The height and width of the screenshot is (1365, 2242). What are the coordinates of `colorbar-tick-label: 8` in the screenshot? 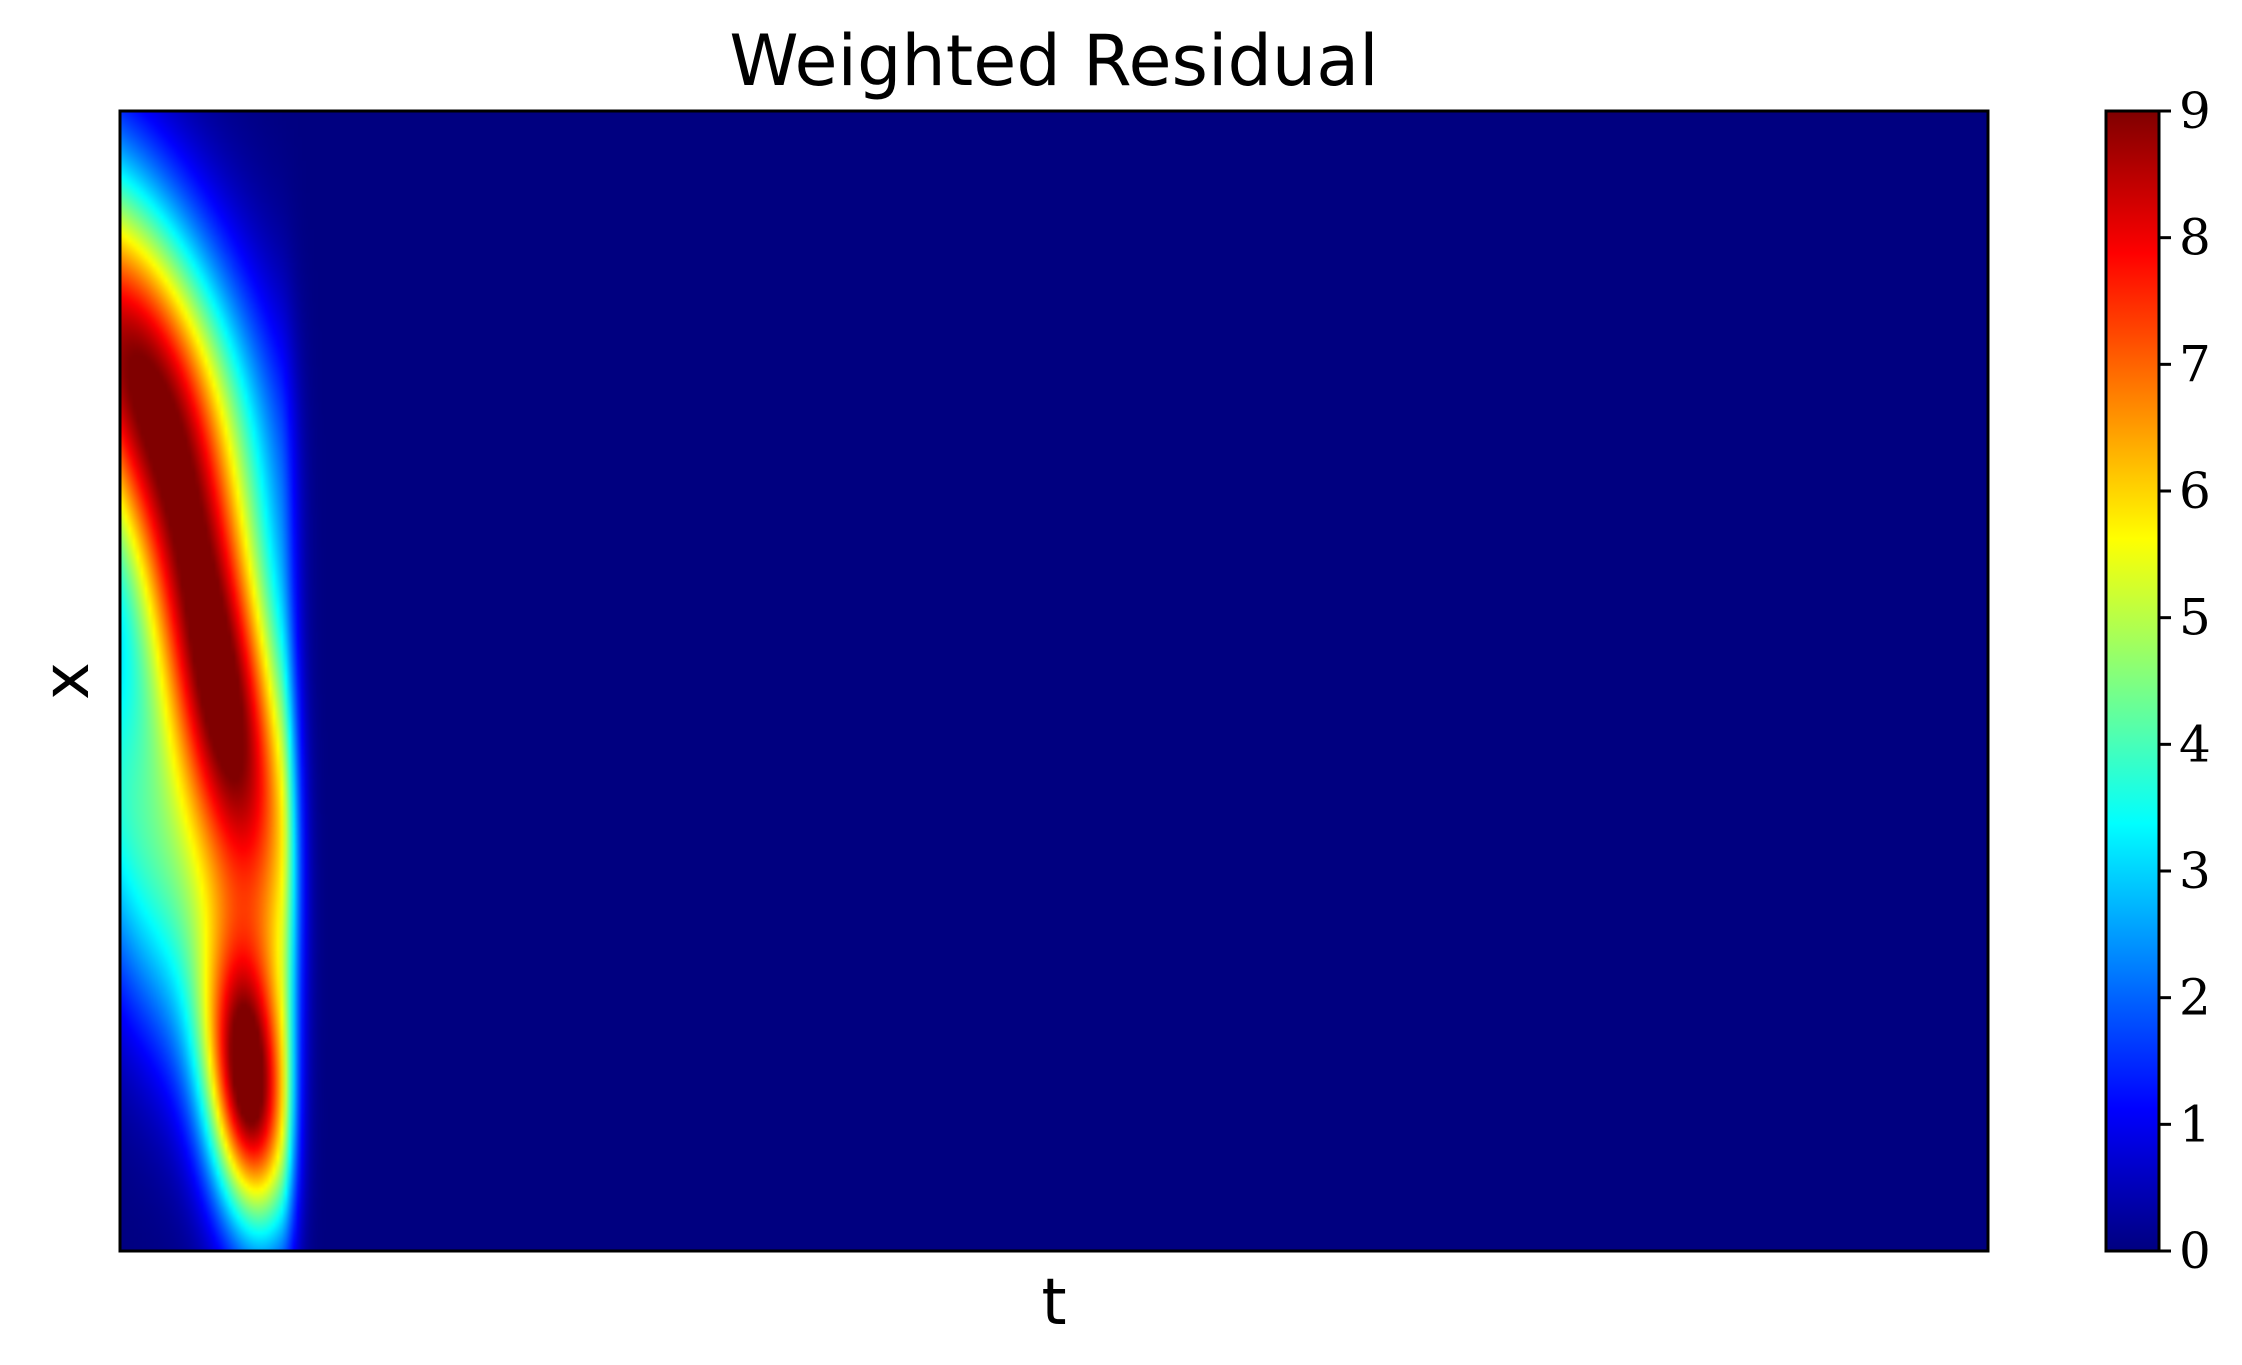 It's located at (2195, 238).